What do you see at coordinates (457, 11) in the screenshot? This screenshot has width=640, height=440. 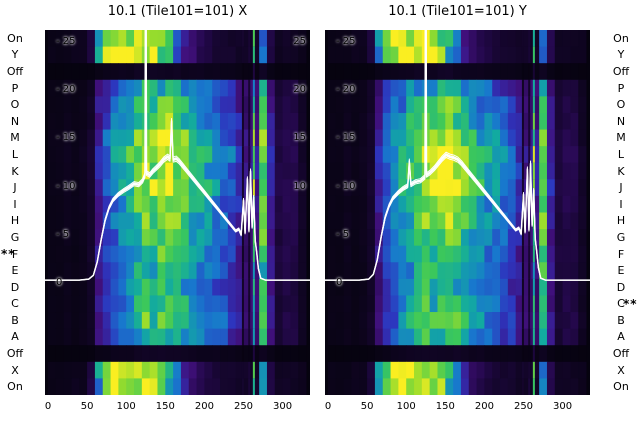 I see `plot-y-title: 10.1 (Tile101=101) Y` at bounding box center [457, 11].